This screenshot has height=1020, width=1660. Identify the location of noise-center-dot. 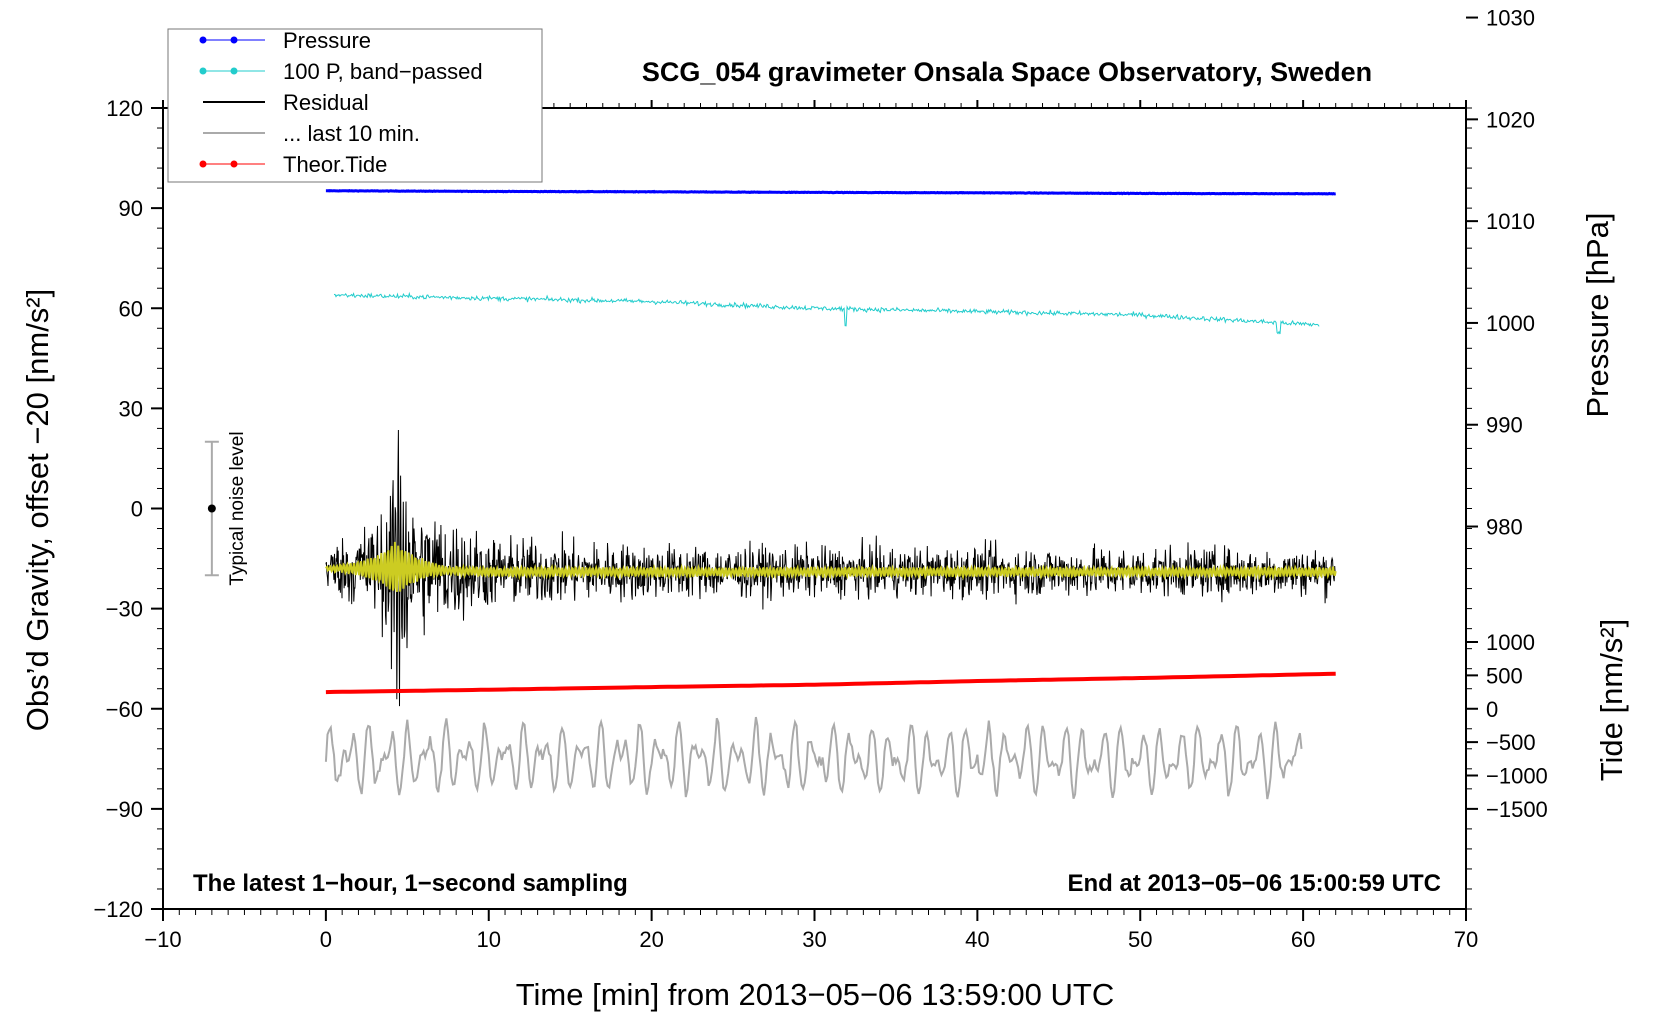
(211, 508).